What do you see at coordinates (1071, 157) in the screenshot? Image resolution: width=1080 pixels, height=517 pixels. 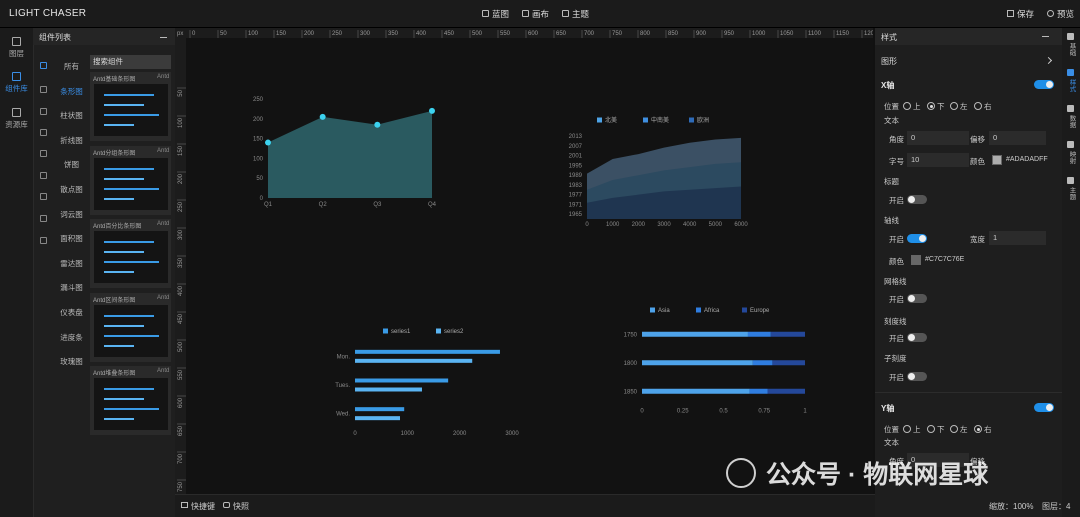 I see `tab: 映射` at bounding box center [1071, 157].